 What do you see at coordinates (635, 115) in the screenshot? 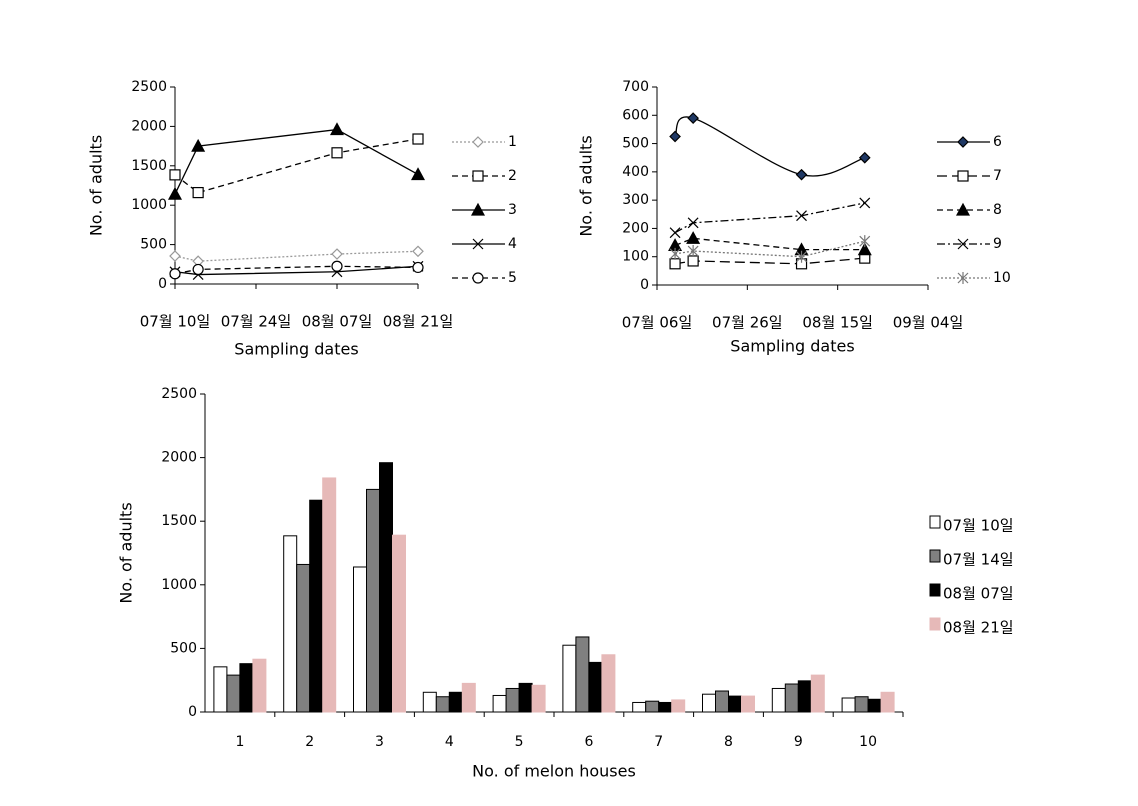
I see `y-tick-label: 600` at bounding box center [635, 115].